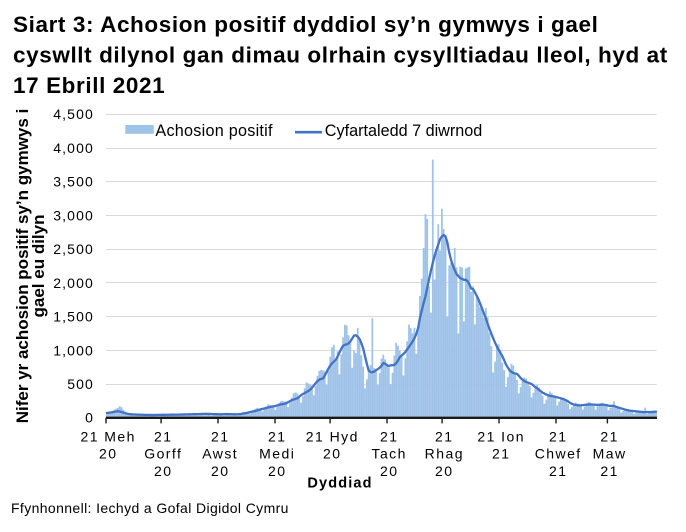  I want to click on svg-text: 21 Ion, so click(501, 437).